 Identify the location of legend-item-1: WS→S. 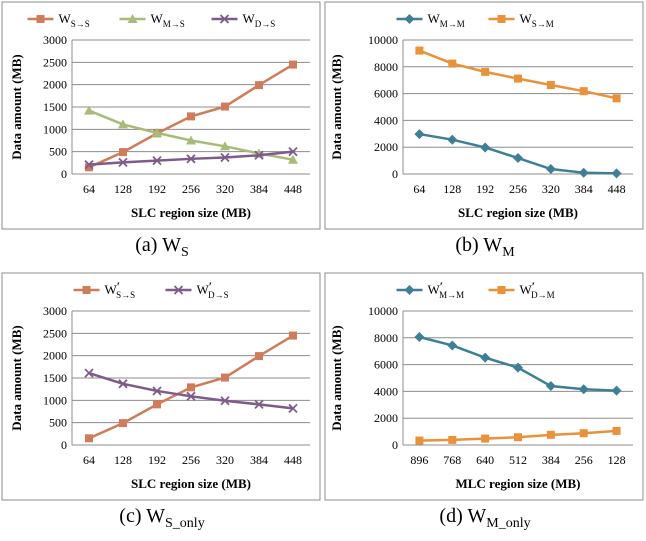
(58, 20).